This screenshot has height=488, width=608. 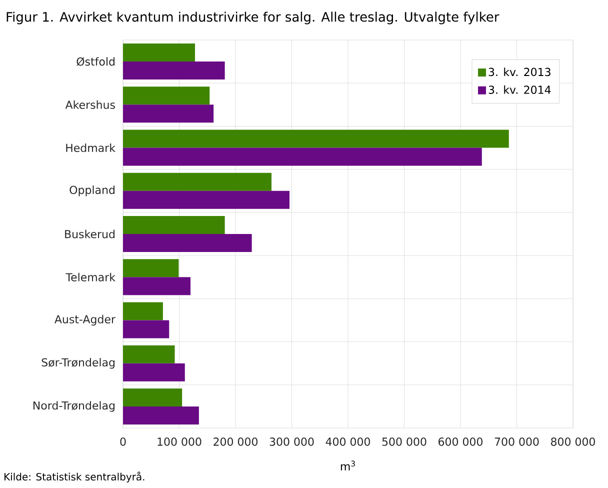 What do you see at coordinates (236, 442) in the screenshot?
I see `x-tick-label: 200 000` at bounding box center [236, 442].